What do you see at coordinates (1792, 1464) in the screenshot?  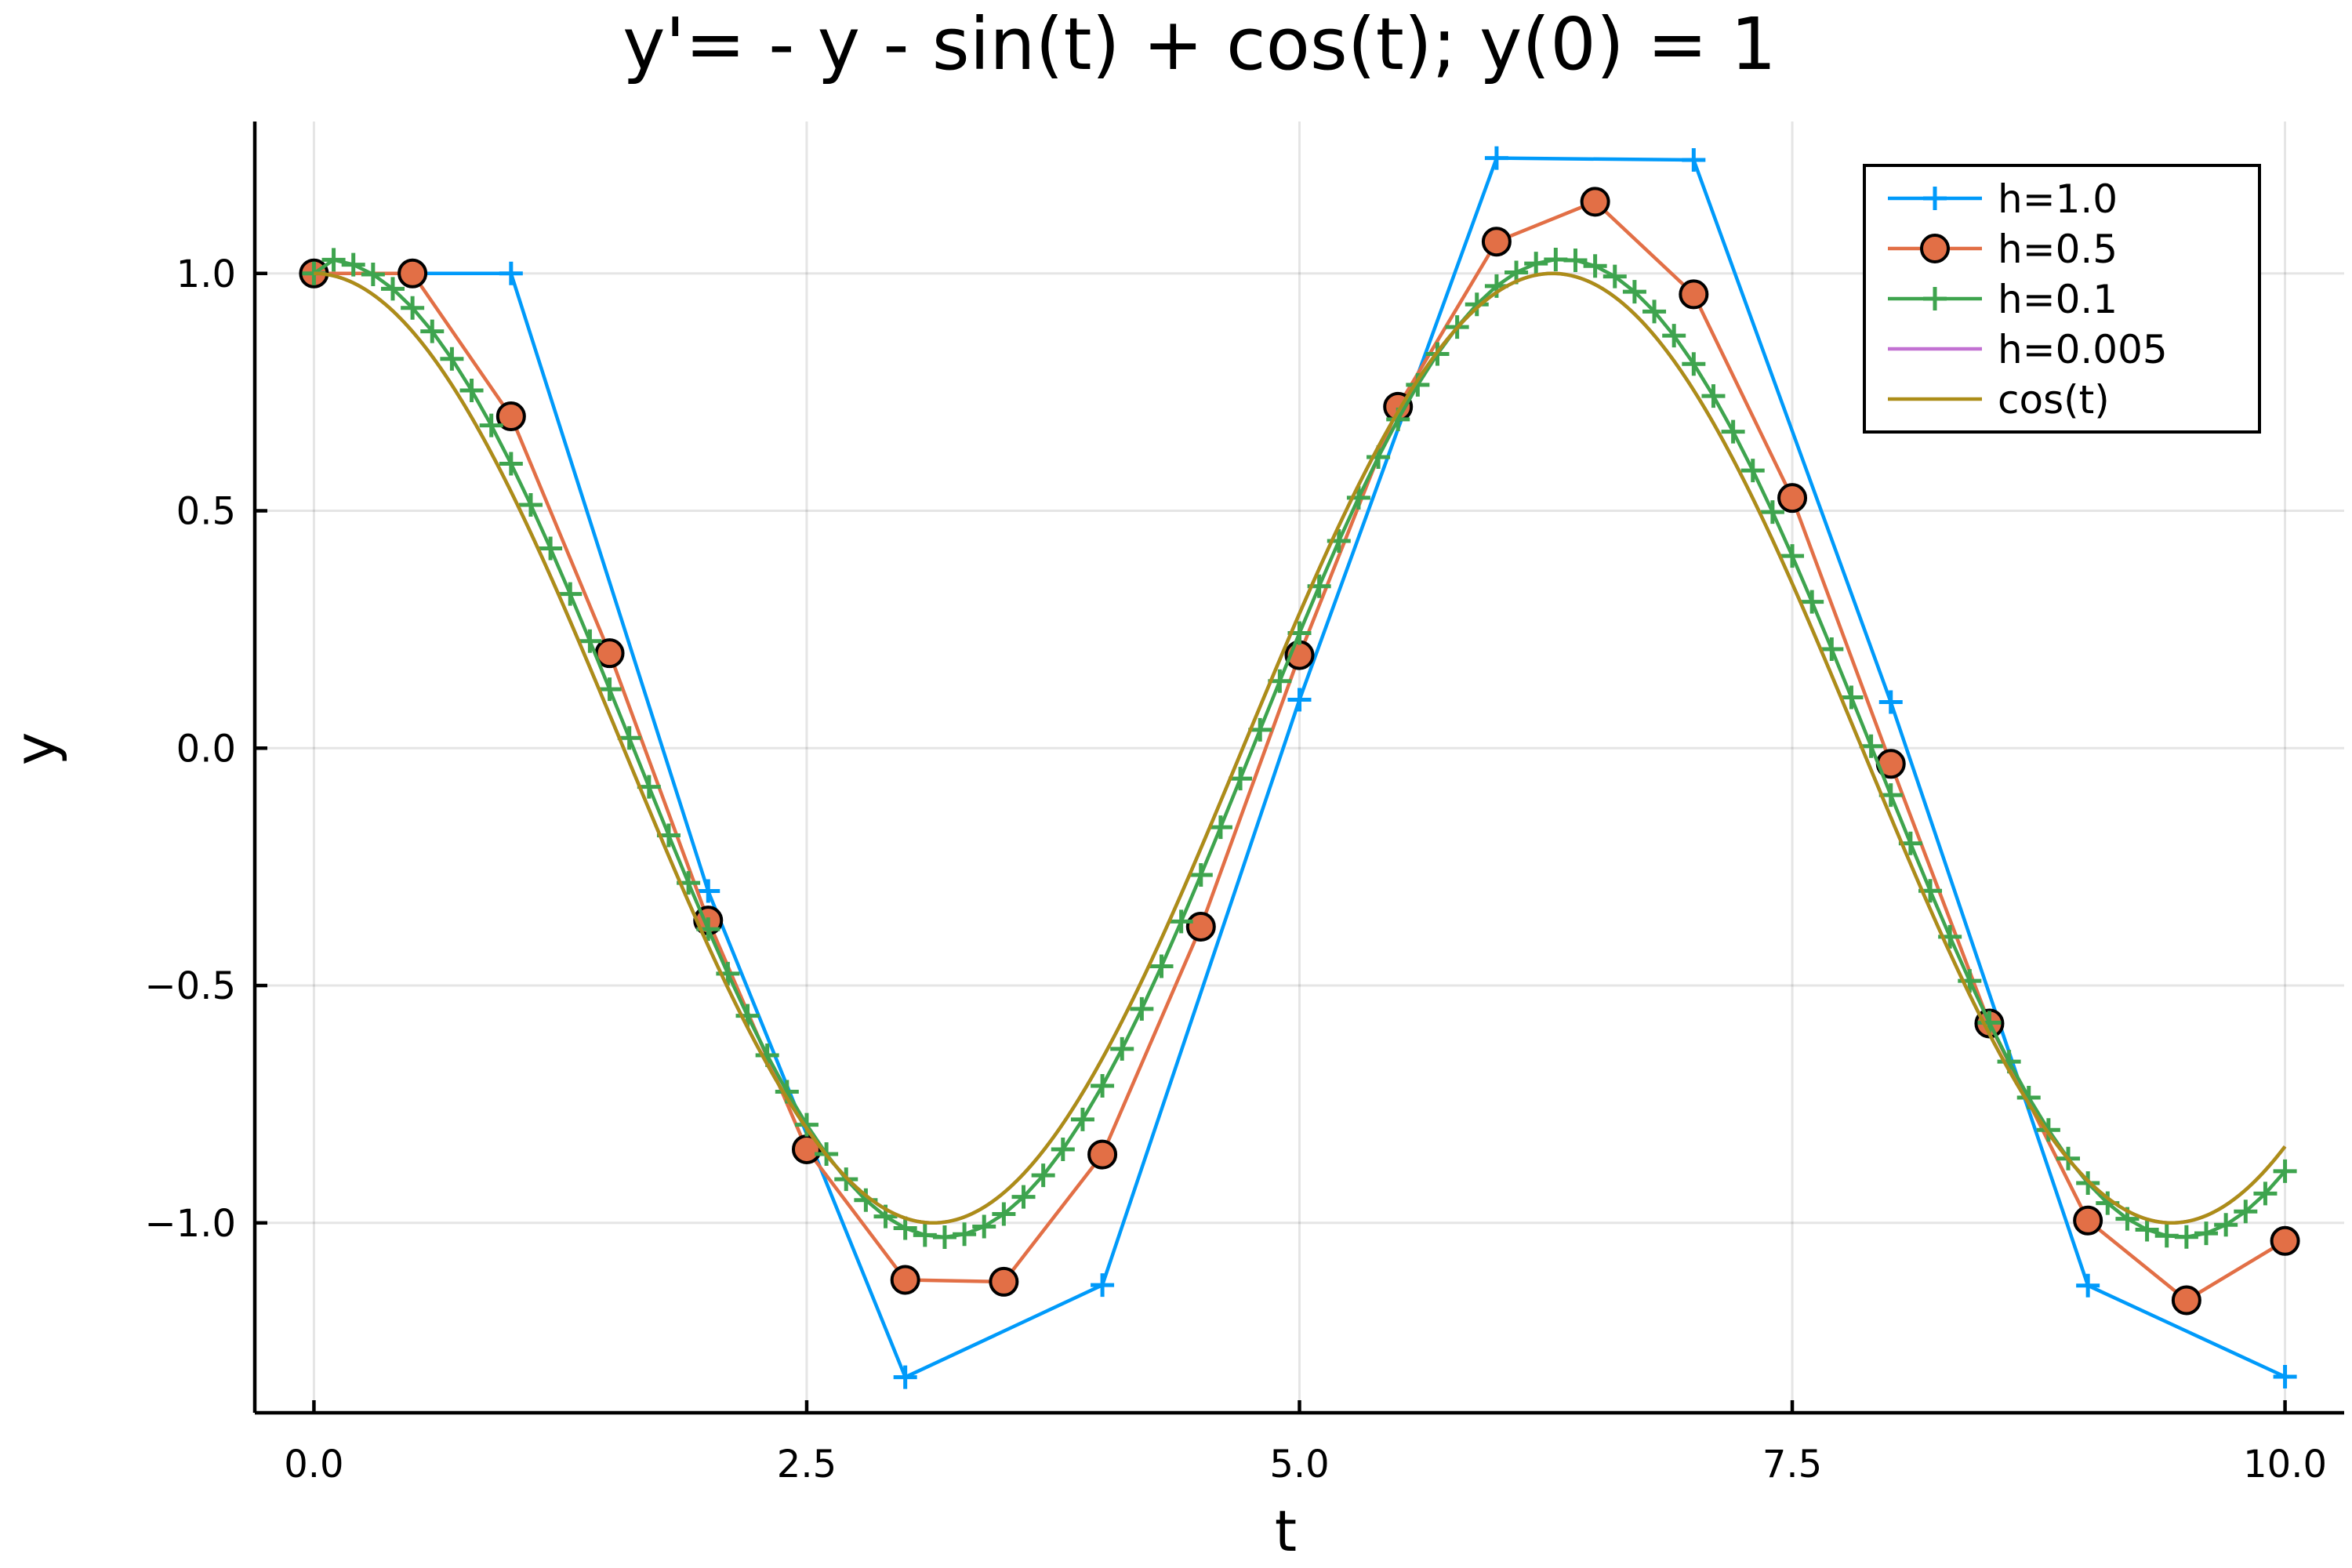 I see `x-tick-label: 7.5` at bounding box center [1792, 1464].